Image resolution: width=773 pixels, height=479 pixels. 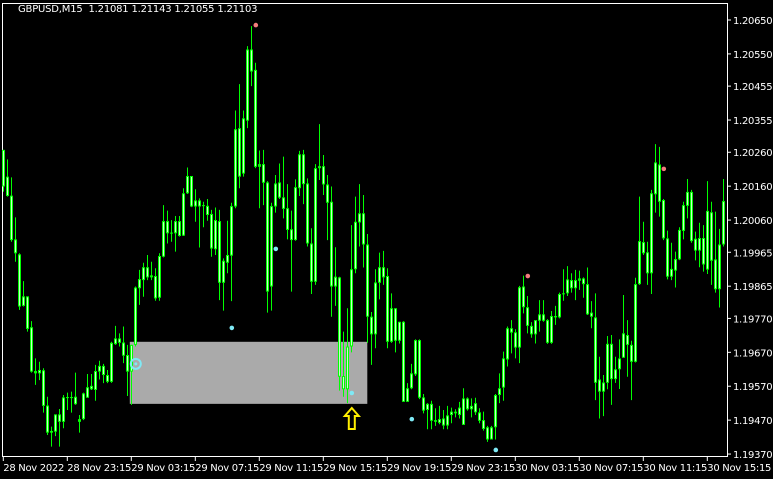 I want to click on zone-layer, so click(x=248, y=372).